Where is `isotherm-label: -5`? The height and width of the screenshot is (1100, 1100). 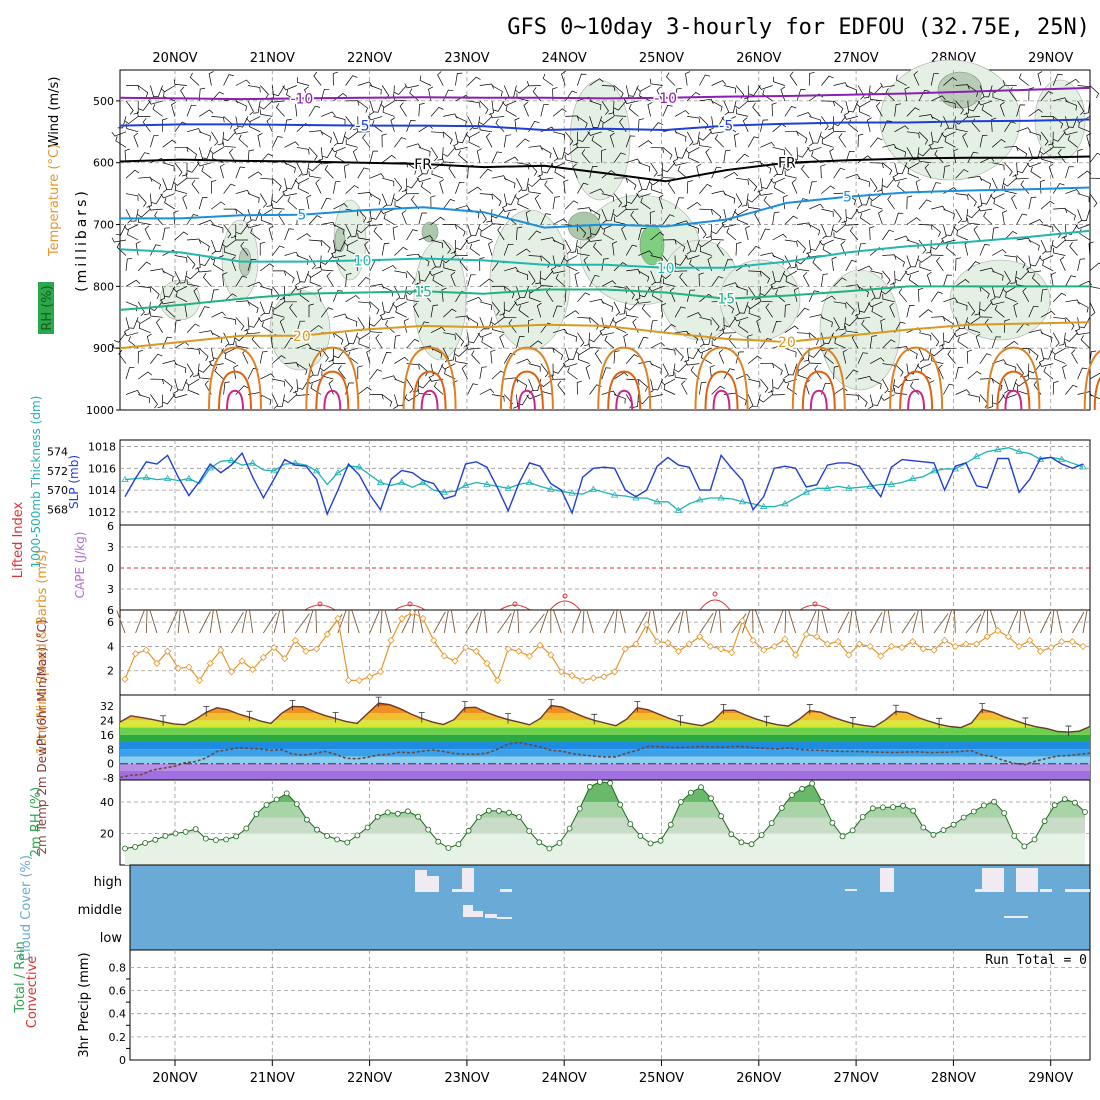
isotherm-label: -5 is located at coordinates (363, 127).